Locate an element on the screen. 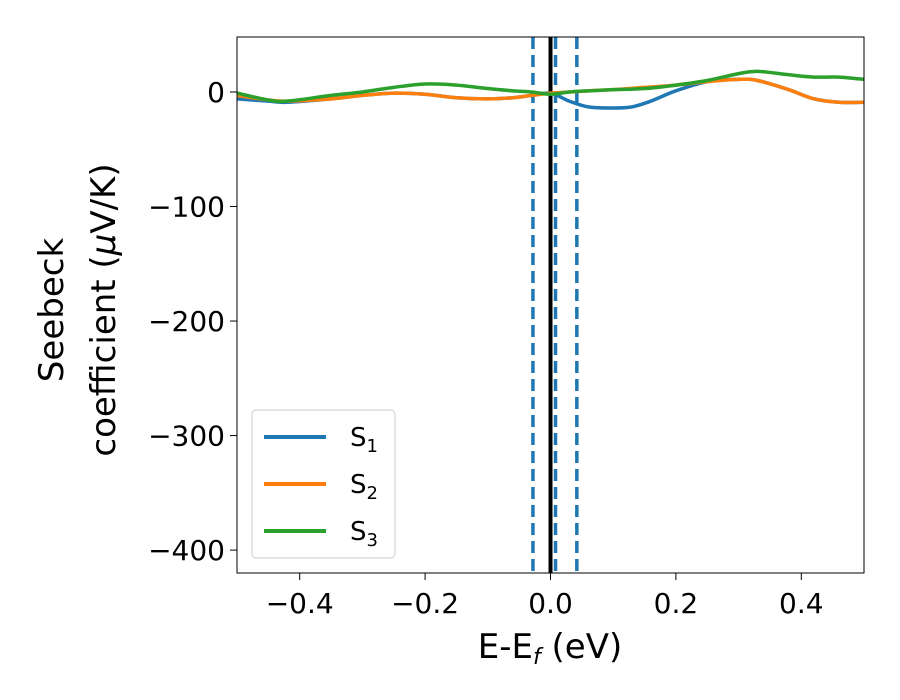 This screenshot has width=900, height=700. x-tick-label: −0.2 is located at coordinates (425, 603).